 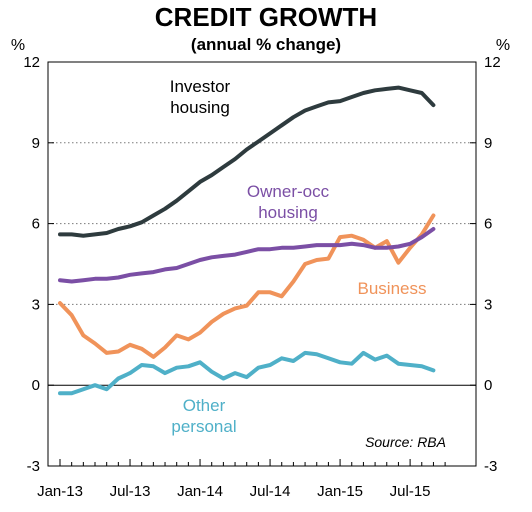 I want to click on y-tick-label-left: 9, so click(x=36, y=143).